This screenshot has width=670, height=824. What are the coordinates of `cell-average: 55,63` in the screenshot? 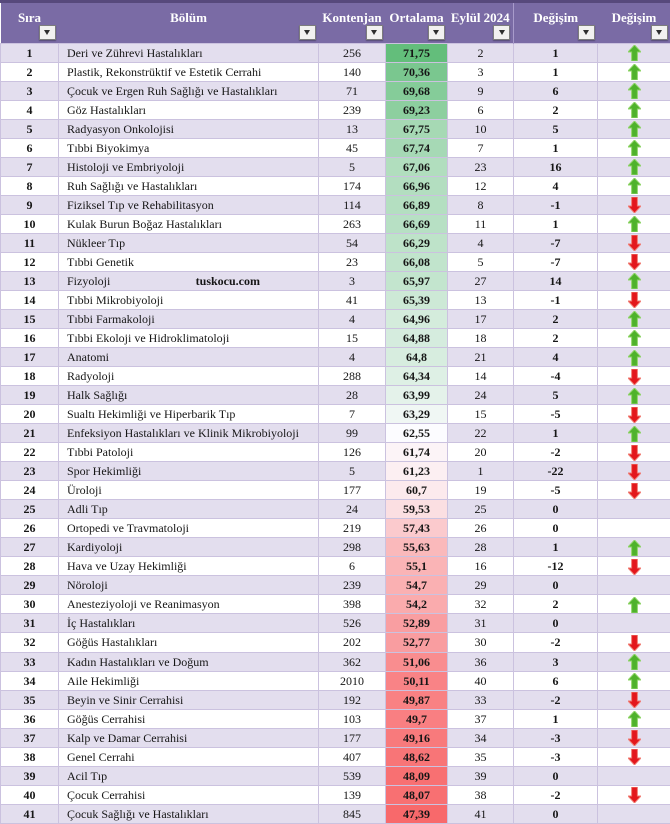 It's located at (416, 547).